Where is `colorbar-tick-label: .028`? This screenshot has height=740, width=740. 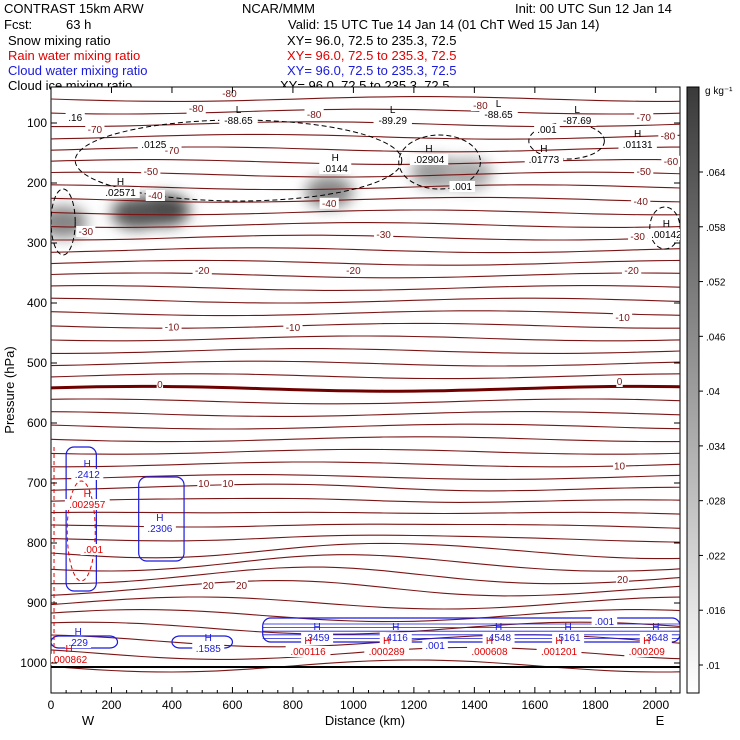 colorbar-tick-label: .028 is located at coordinates (716, 502).